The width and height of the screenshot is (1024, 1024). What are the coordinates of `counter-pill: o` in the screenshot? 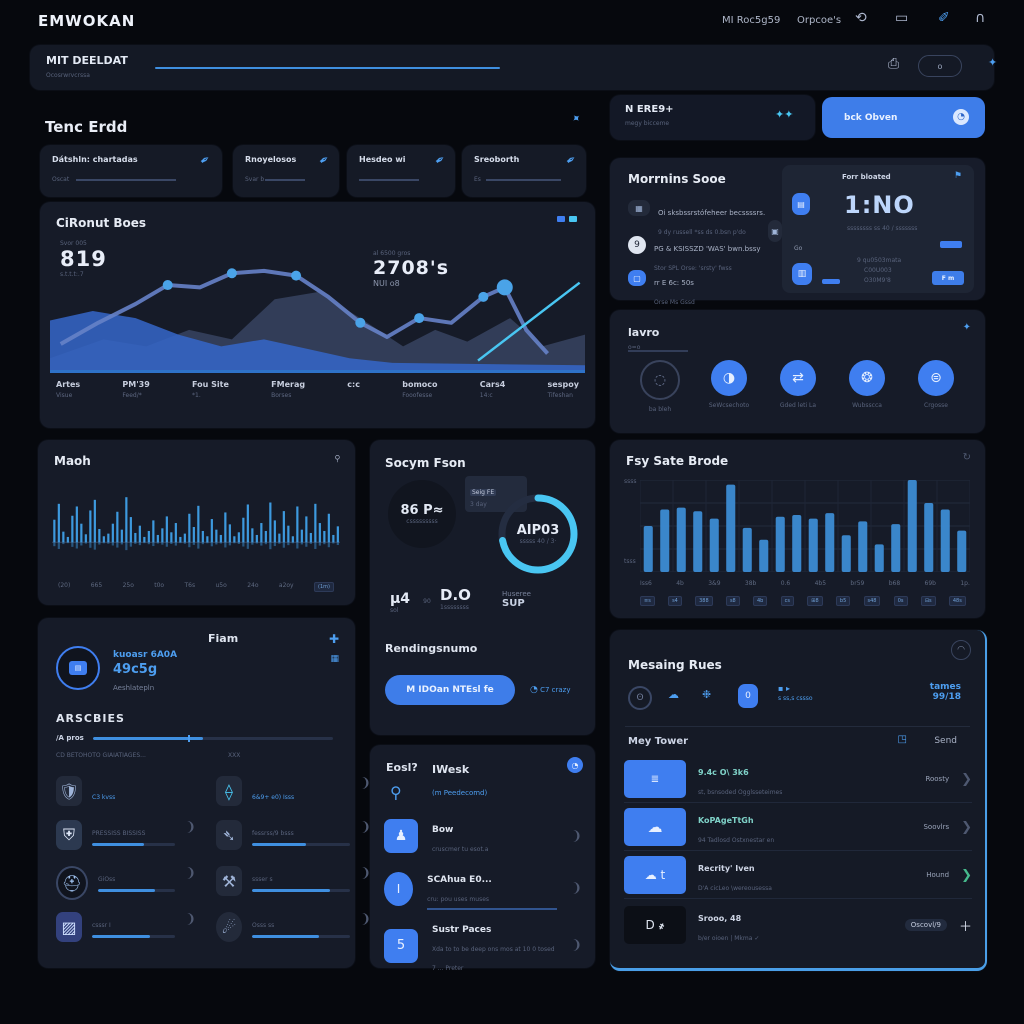 It's located at (940, 66).